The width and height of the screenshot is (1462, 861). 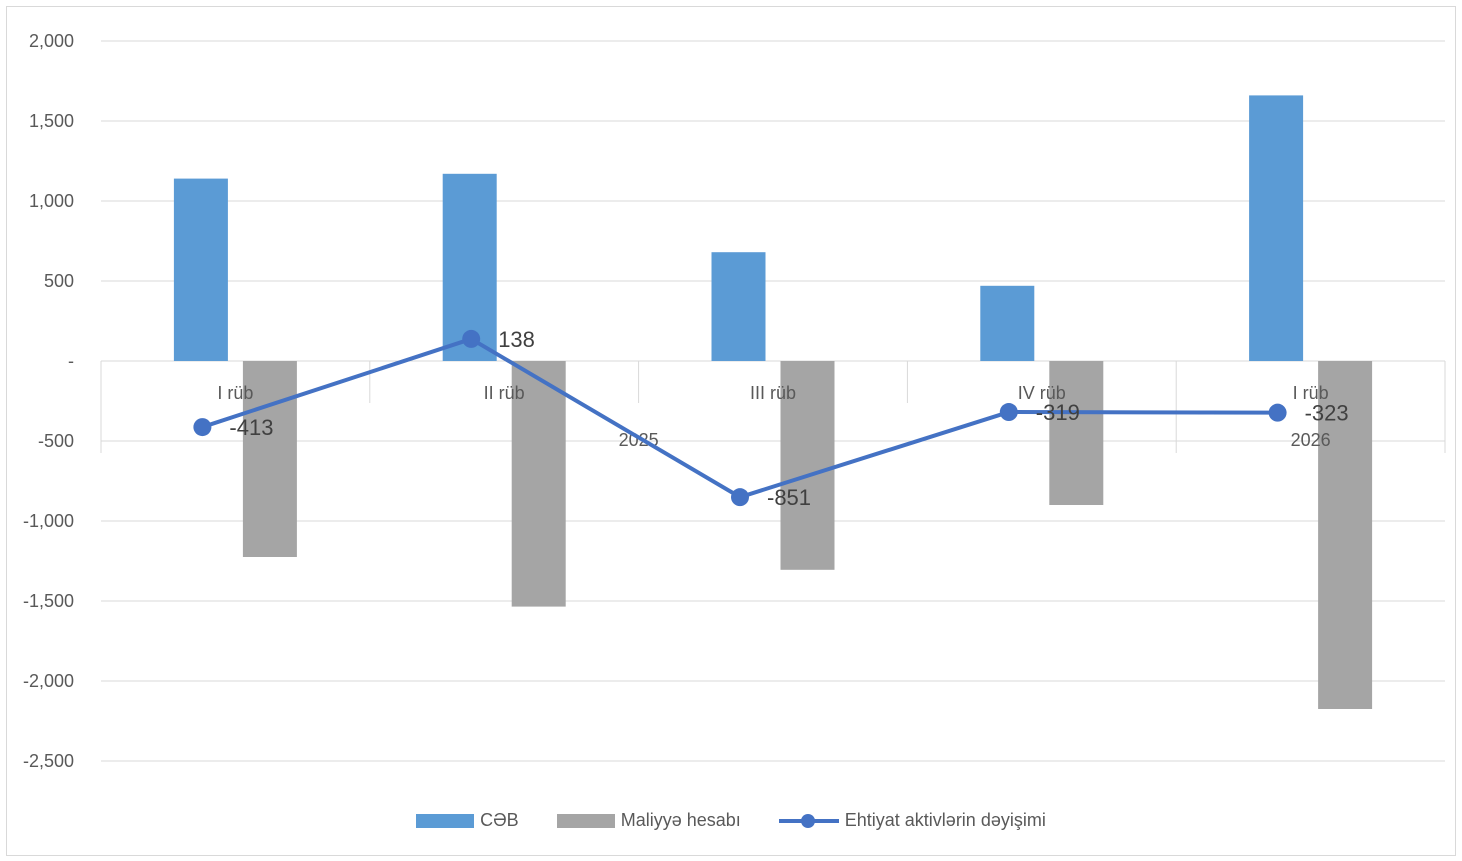 I want to click on data-label-ehtiyat: -413, so click(x=251, y=427).